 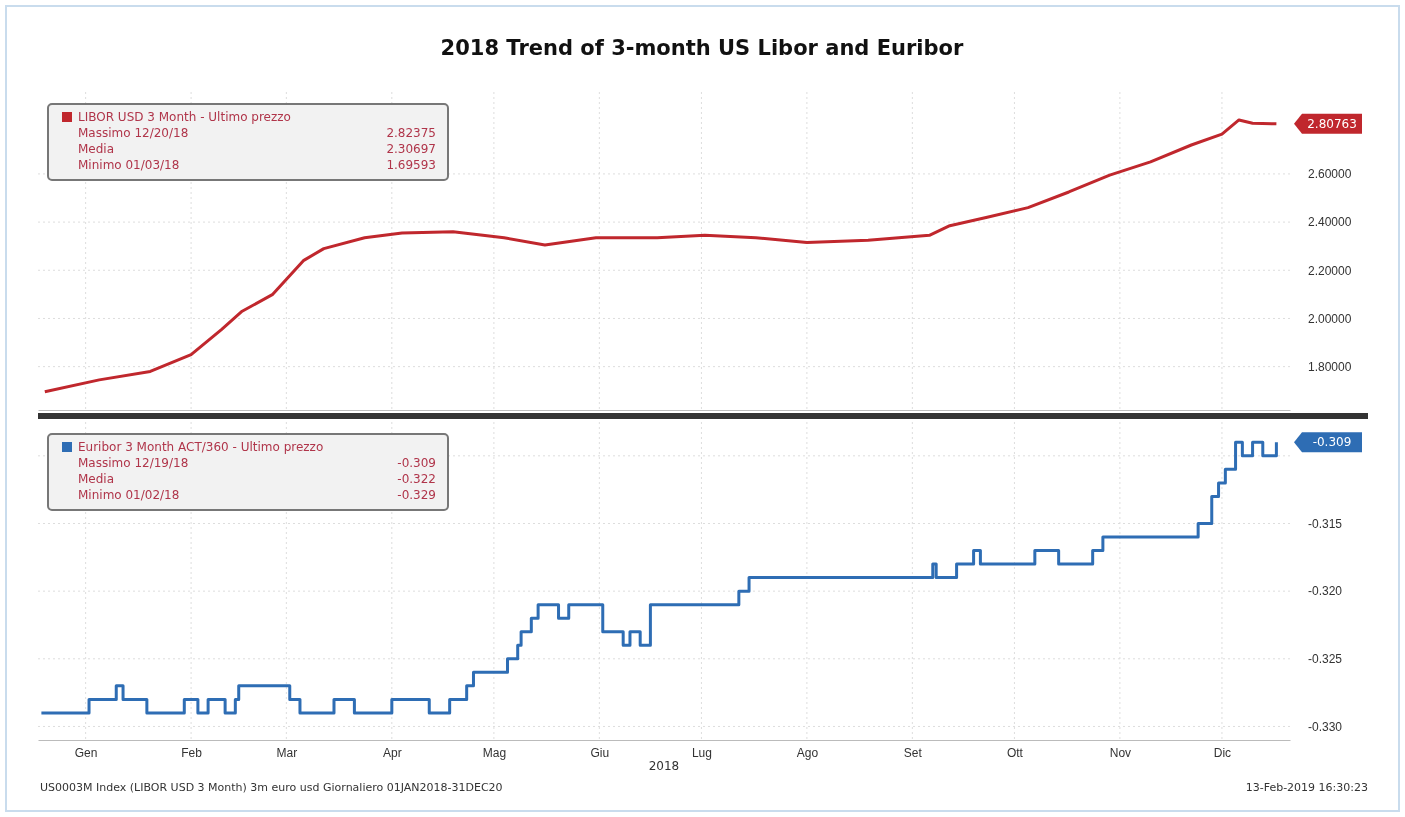 What do you see at coordinates (129, 165) in the screenshot?
I see `annotation: Minimo 01/03/18` at bounding box center [129, 165].